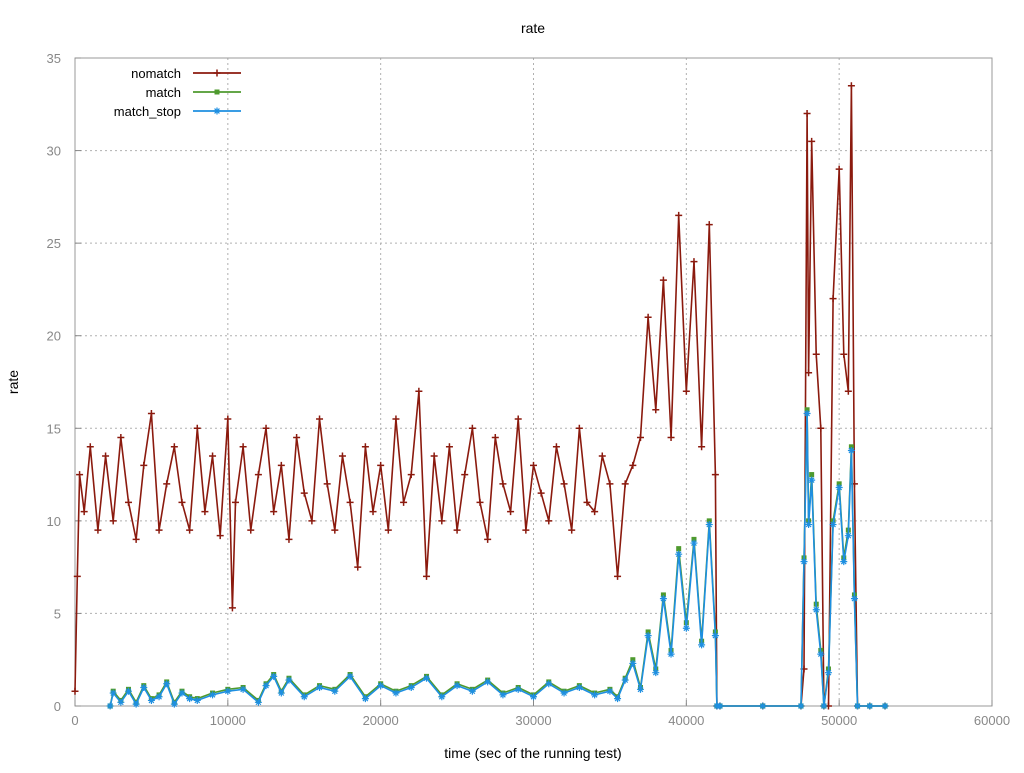 The width and height of the screenshot is (1024, 773). What do you see at coordinates (533, 720) in the screenshot?
I see `x-tick-label: 30000` at bounding box center [533, 720].